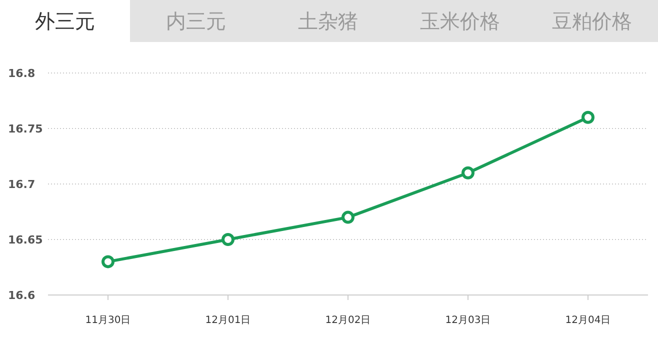  I want to click on x-tick-label: 12月01日, so click(228, 320).